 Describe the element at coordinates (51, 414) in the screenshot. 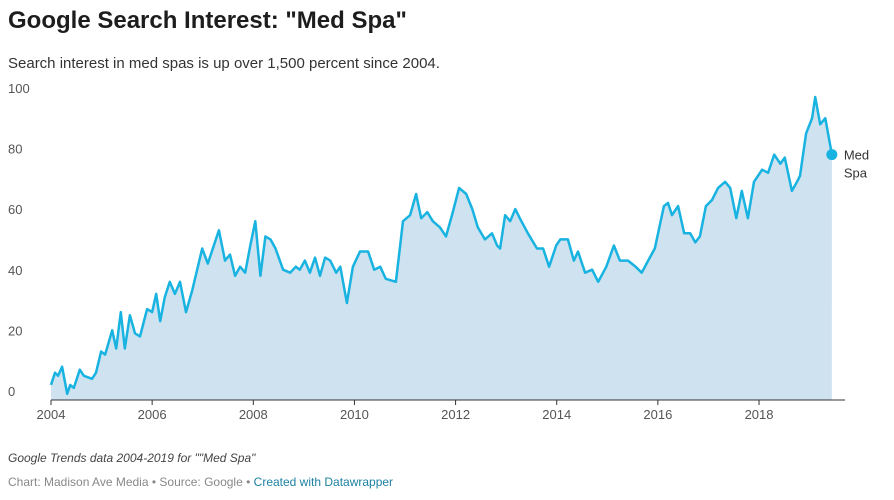

I see `x-tick-label: 2004` at that location.